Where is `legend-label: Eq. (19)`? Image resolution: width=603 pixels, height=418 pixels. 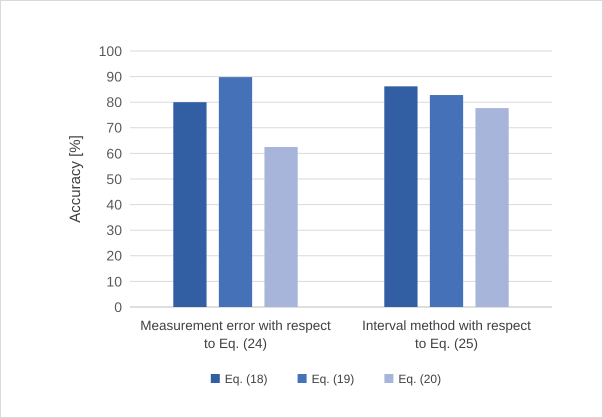 legend-label: Eq. (19) is located at coordinates (333, 379).